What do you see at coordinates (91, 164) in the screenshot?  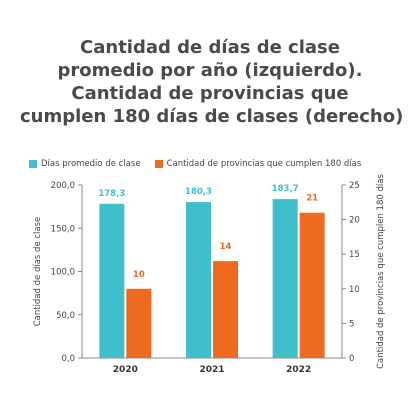 I see `legend-label-series-1: Días promedio de clase` at bounding box center [91, 164].